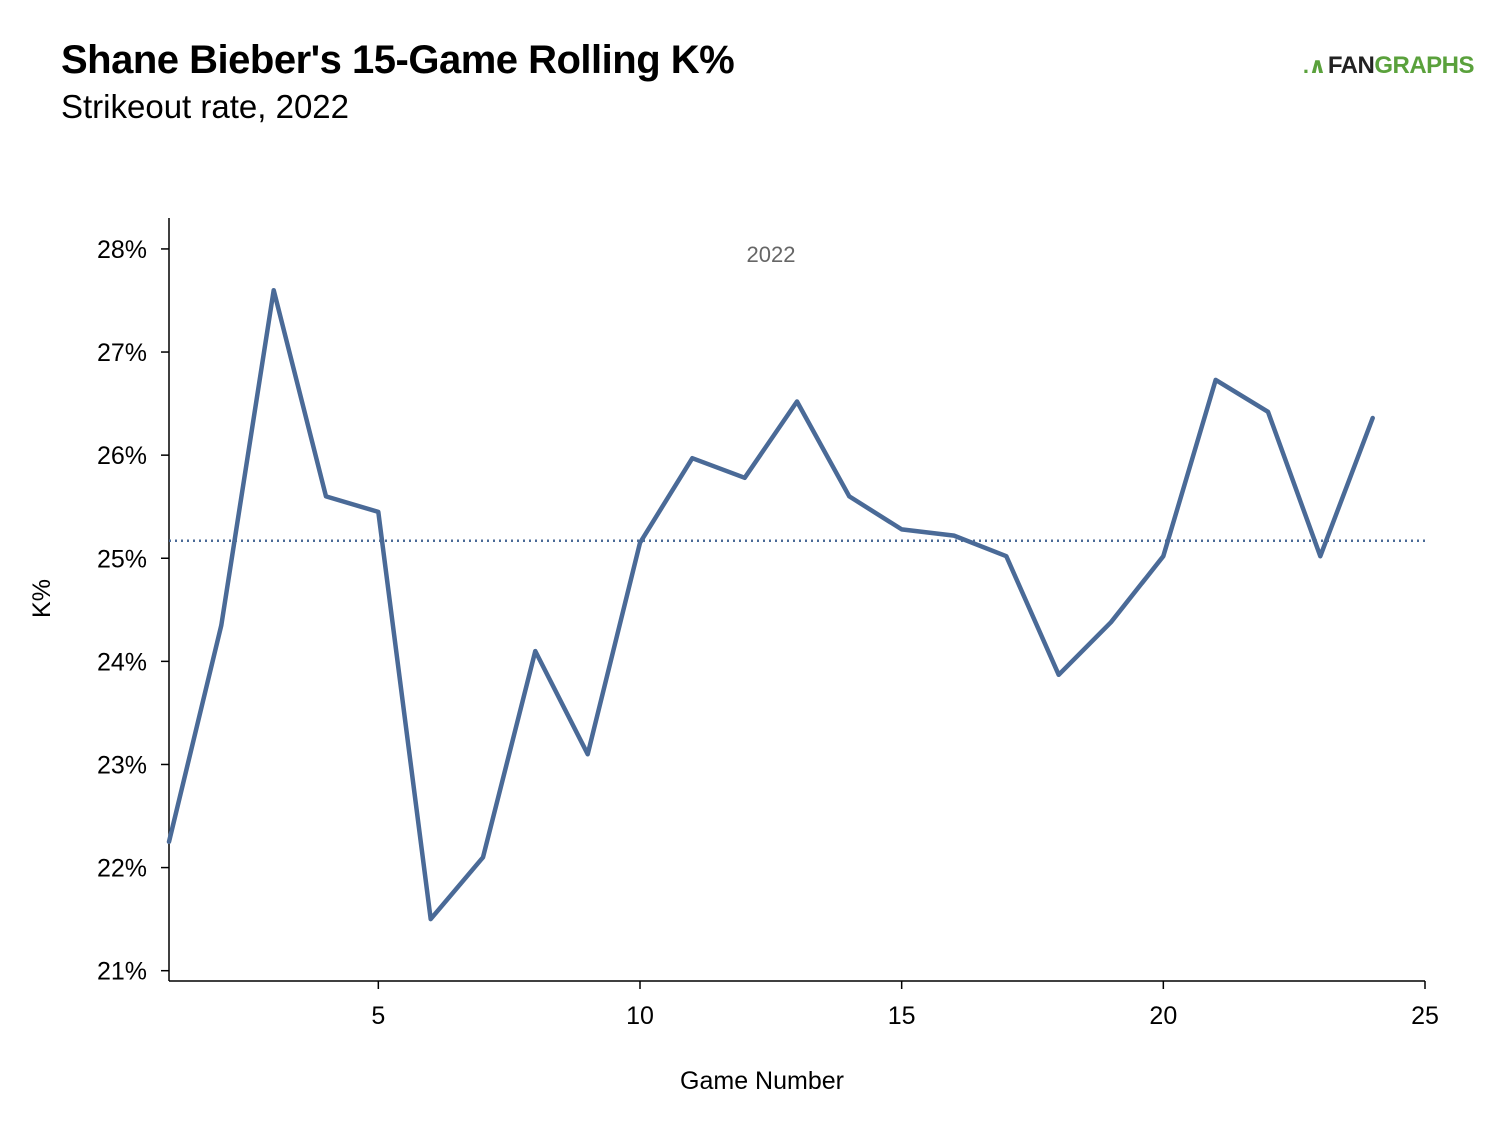 The width and height of the screenshot is (1512, 1142). What do you see at coordinates (122, 353) in the screenshot?
I see `y-tick-label: 27%` at bounding box center [122, 353].